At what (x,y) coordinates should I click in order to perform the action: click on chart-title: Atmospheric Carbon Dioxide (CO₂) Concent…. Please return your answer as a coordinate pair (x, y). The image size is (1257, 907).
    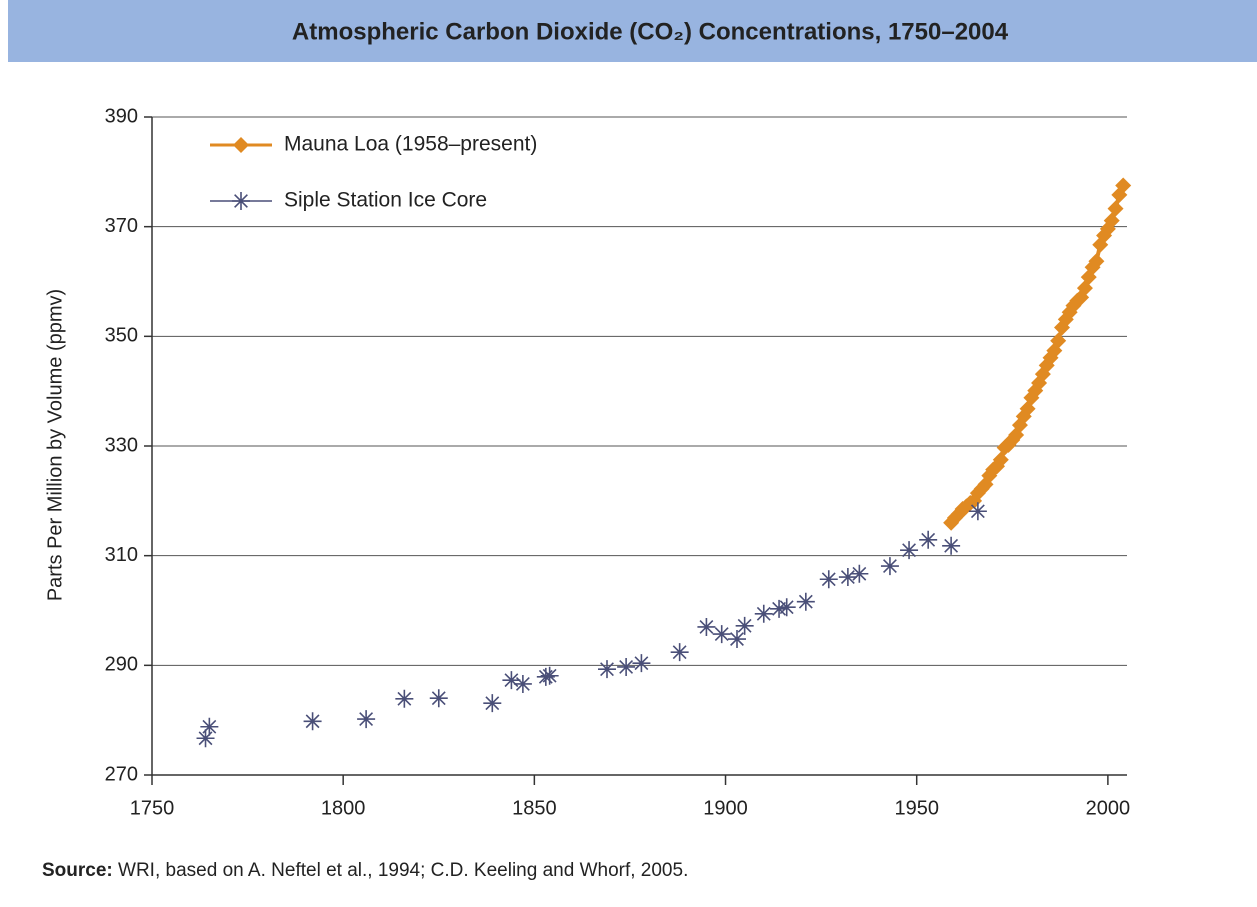
    Looking at the image, I should click on (650, 31).